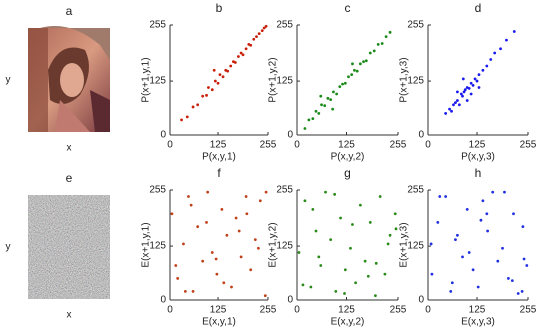 The height and width of the screenshot is (333, 550). I want to click on panel-title: e, so click(69, 178).